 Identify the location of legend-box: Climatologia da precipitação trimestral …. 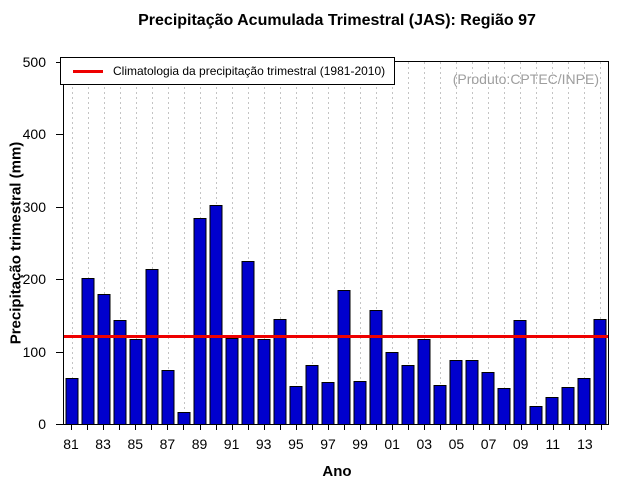
(228, 71).